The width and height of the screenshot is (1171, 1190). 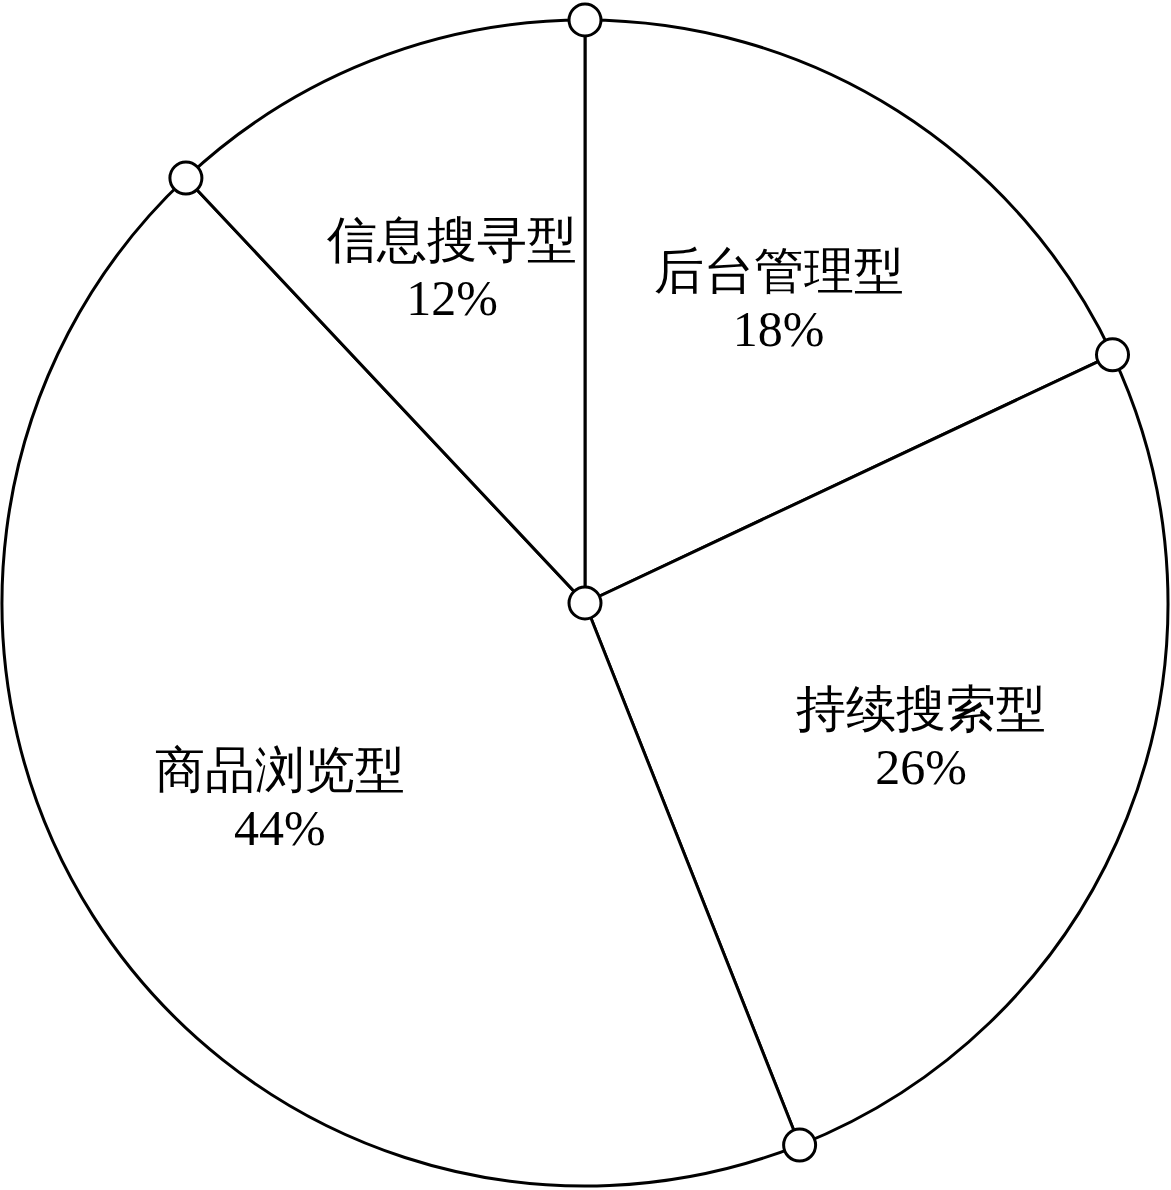 I want to click on slice-label: 后台管理型, so click(x=778, y=270).